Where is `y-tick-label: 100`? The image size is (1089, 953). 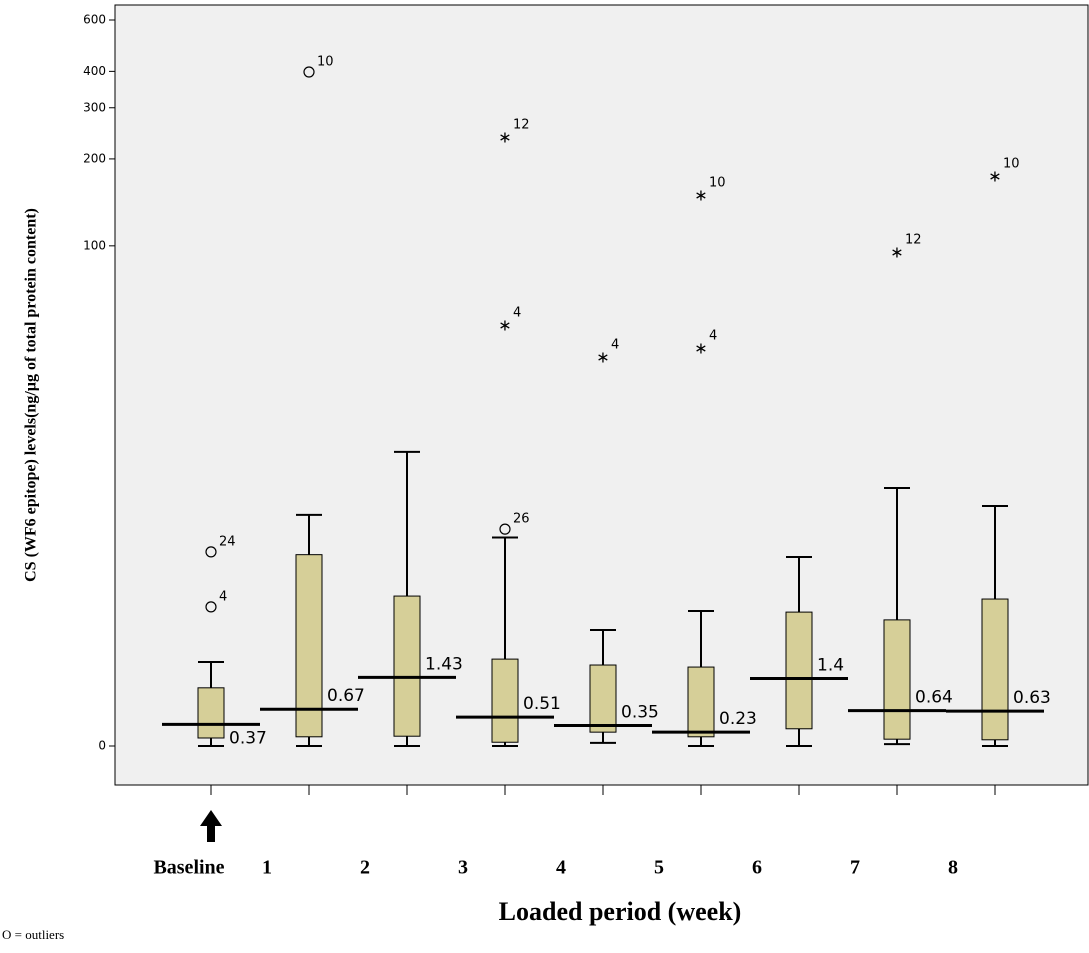
y-tick-label: 100 is located at coordinates (94, 245).